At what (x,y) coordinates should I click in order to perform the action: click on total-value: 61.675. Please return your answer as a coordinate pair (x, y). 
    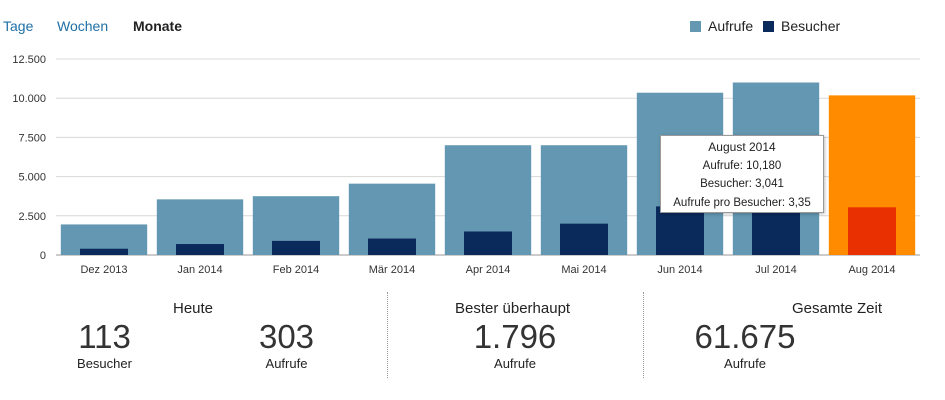
    Looking at the image, I should click on (745, 336).